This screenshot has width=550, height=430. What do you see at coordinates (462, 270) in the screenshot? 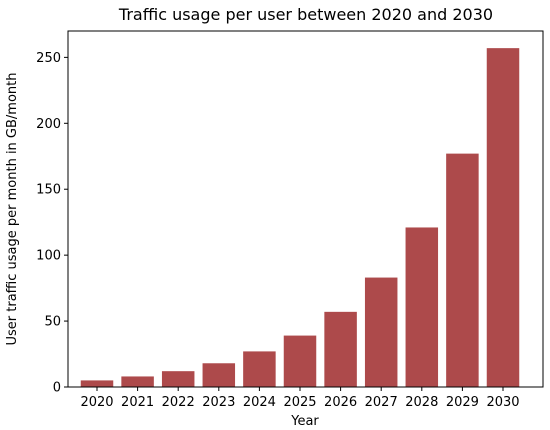
I see `bar-2029` at bounding box center [462, 270].